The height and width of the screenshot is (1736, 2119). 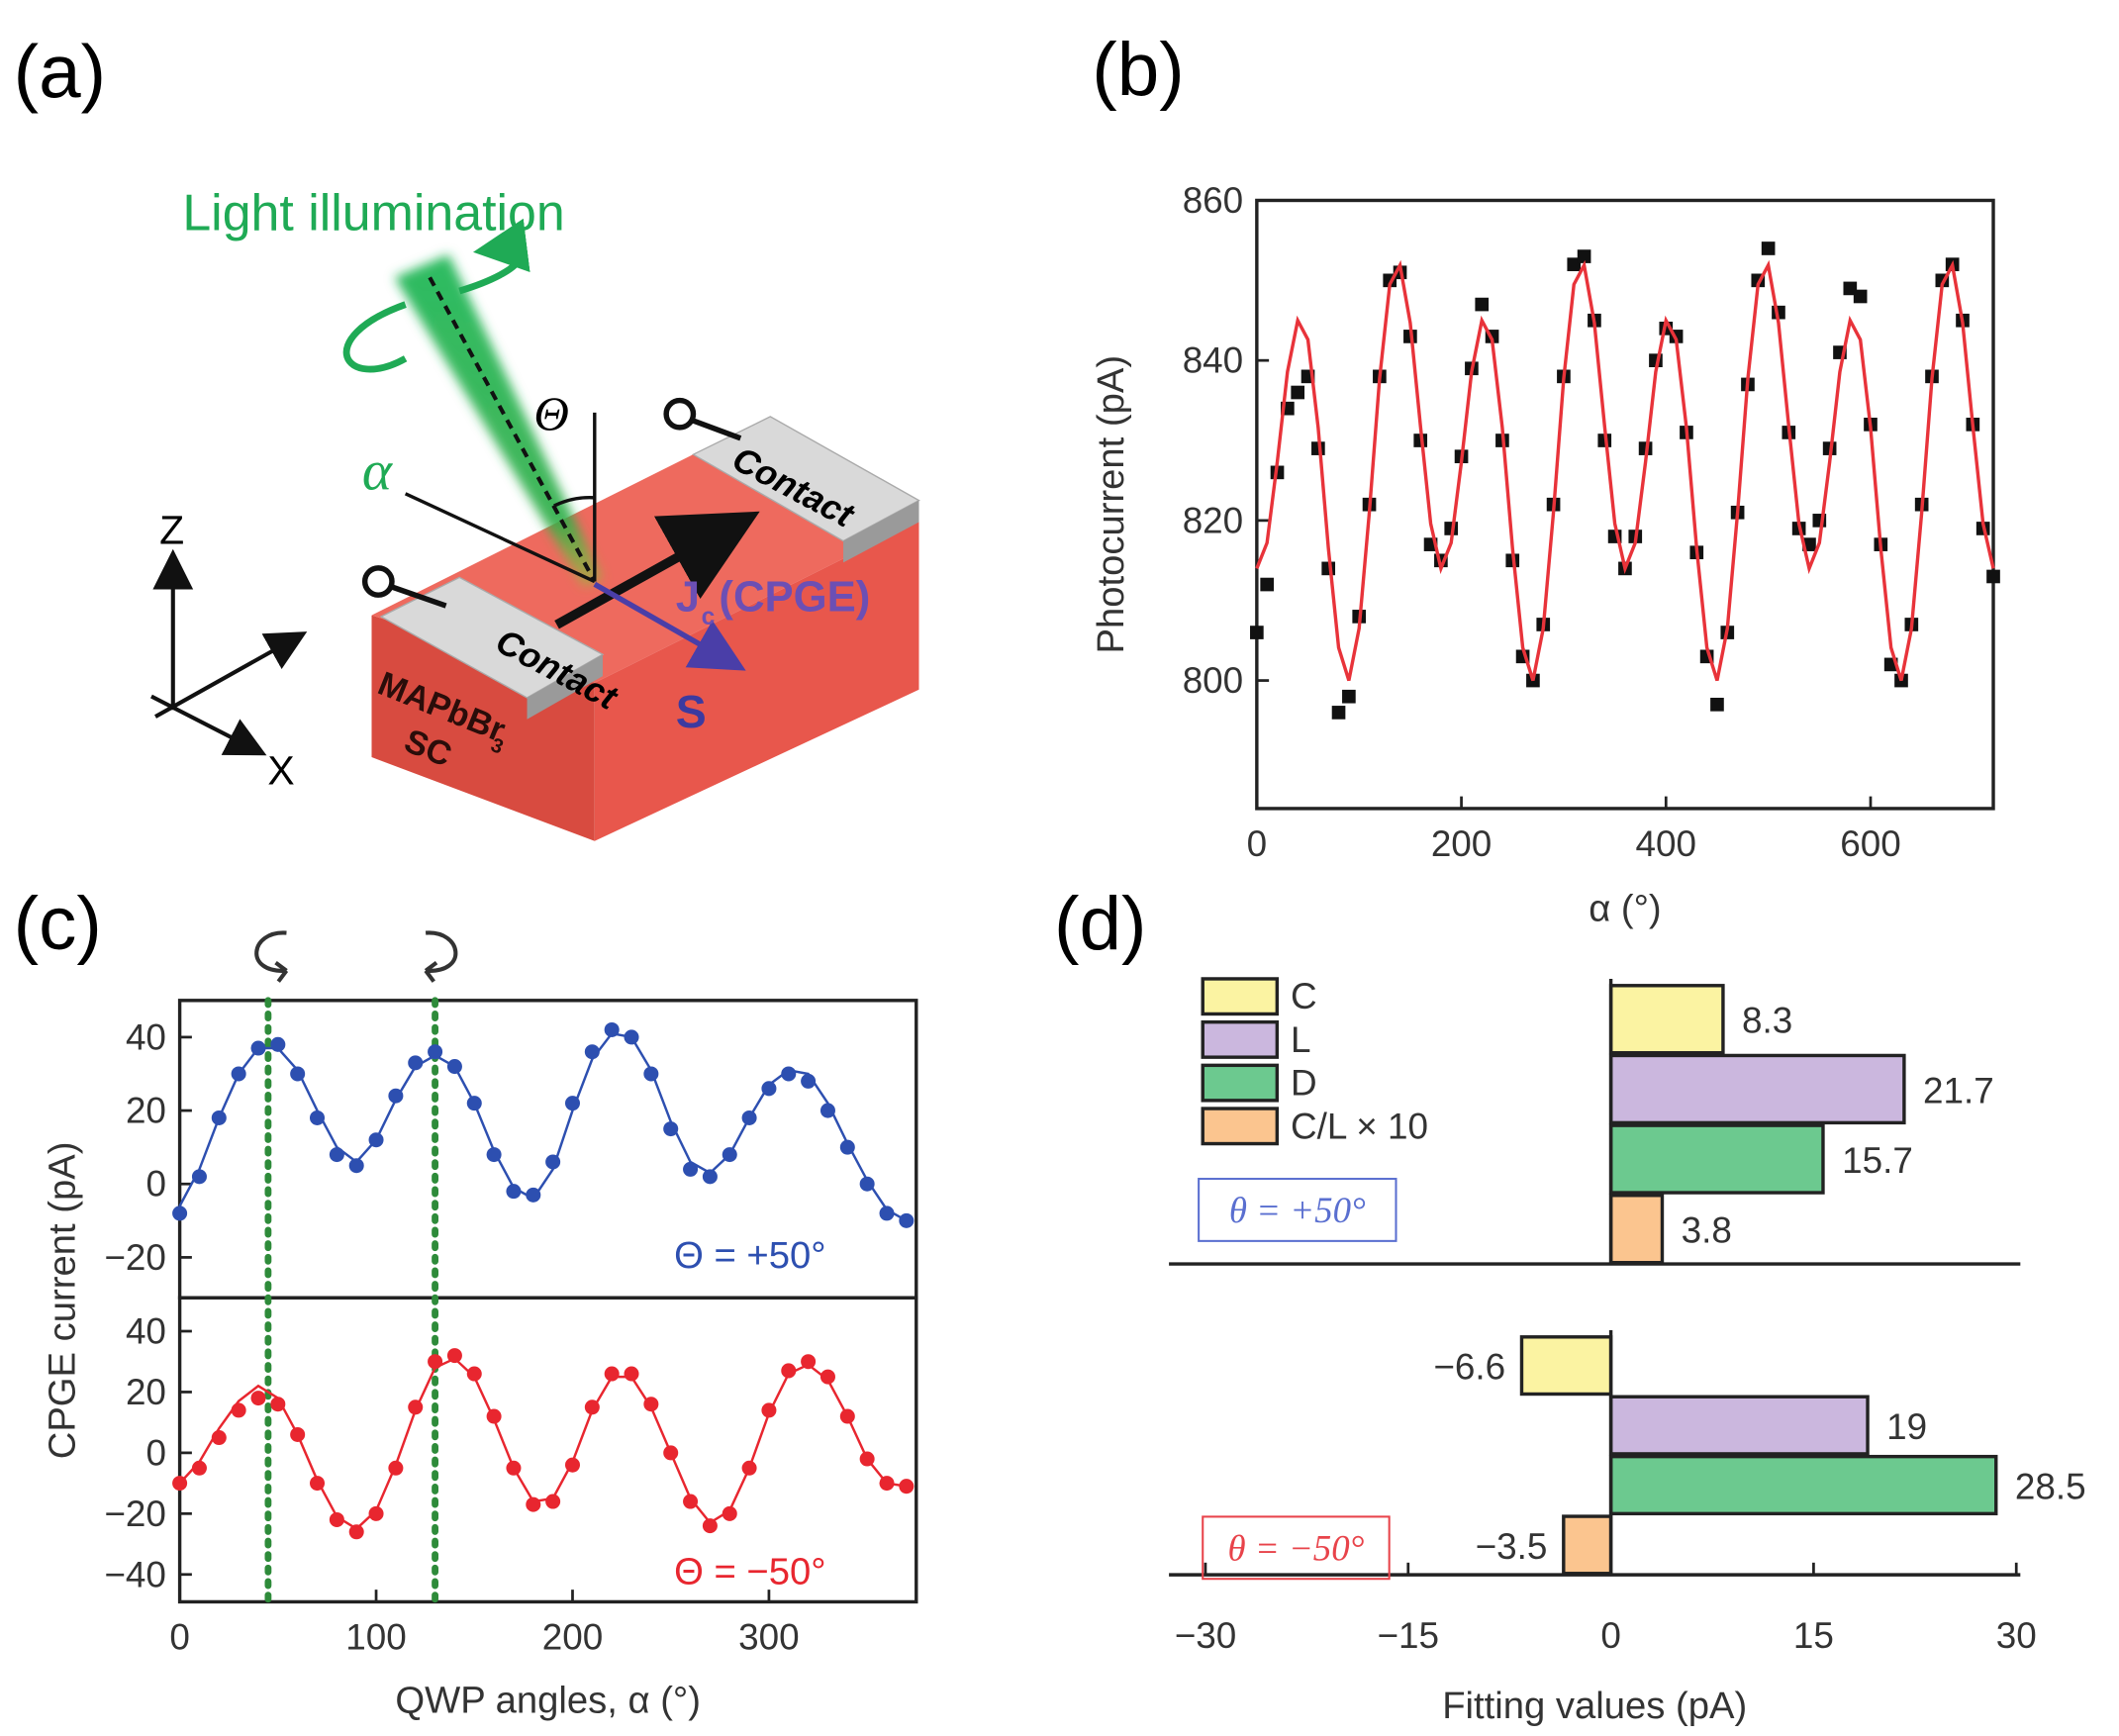 What do you see at coordinates (512, 429) in the screenshot?
I see `beam-axis` at bounding box center [512, 429].